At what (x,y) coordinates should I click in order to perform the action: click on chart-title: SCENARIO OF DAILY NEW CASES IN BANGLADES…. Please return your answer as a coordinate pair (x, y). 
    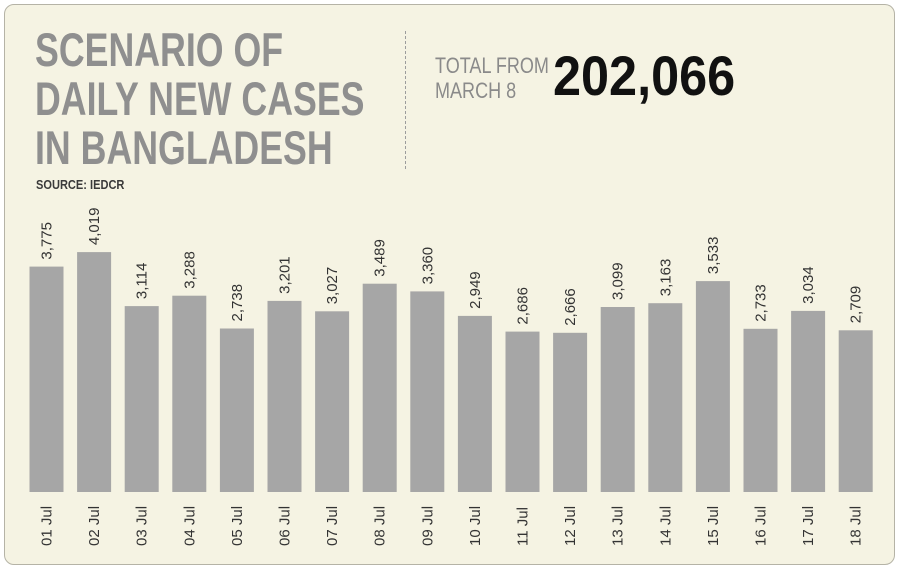
    Looking at the image, I should click on (199, 98).